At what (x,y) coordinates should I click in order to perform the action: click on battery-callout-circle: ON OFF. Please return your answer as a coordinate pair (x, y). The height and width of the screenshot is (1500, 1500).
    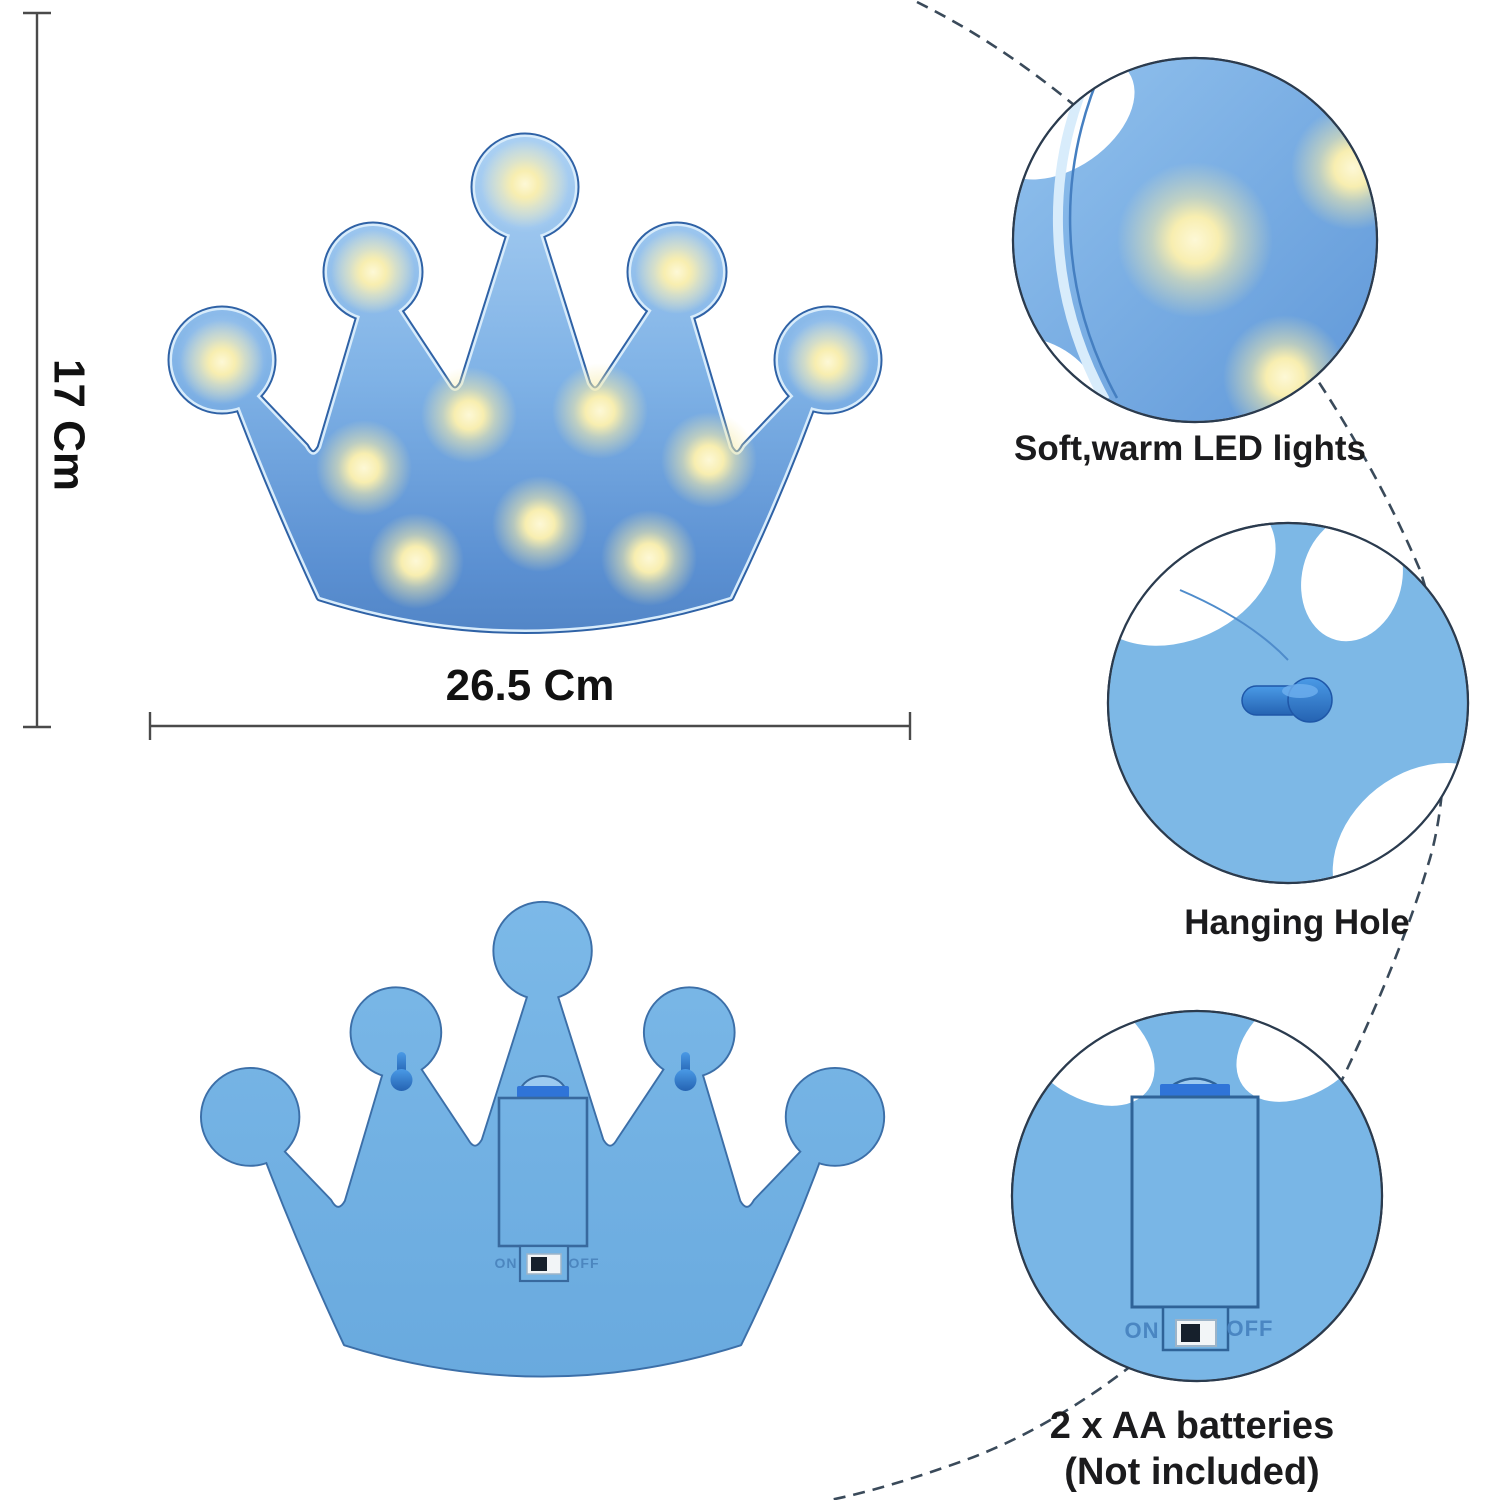
    Looking at the image, I should click on (1197, 1196).